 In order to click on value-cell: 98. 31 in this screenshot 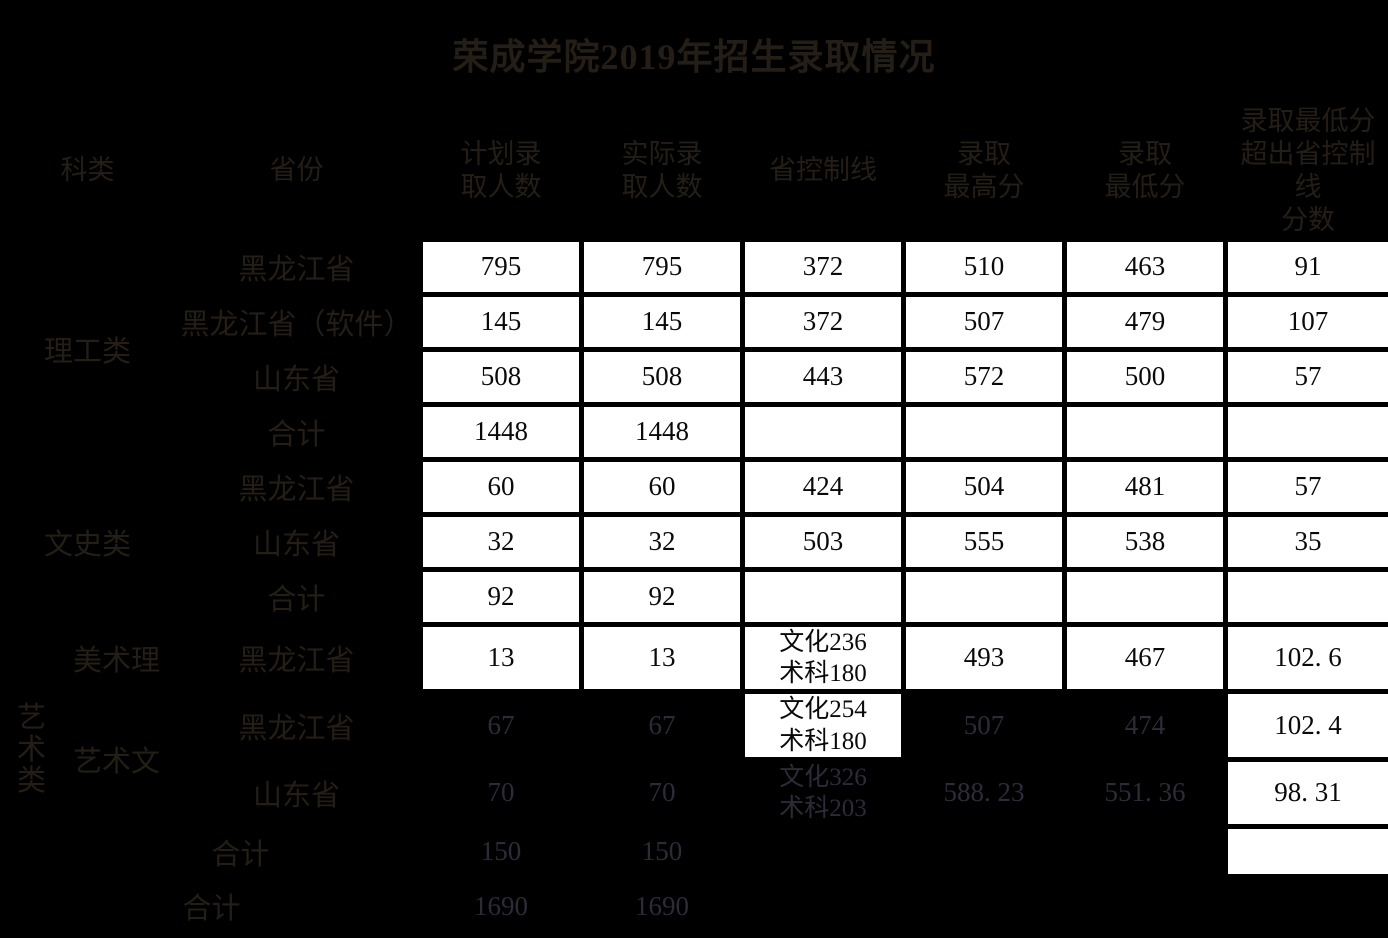, I will do `click(1307, 793)`.